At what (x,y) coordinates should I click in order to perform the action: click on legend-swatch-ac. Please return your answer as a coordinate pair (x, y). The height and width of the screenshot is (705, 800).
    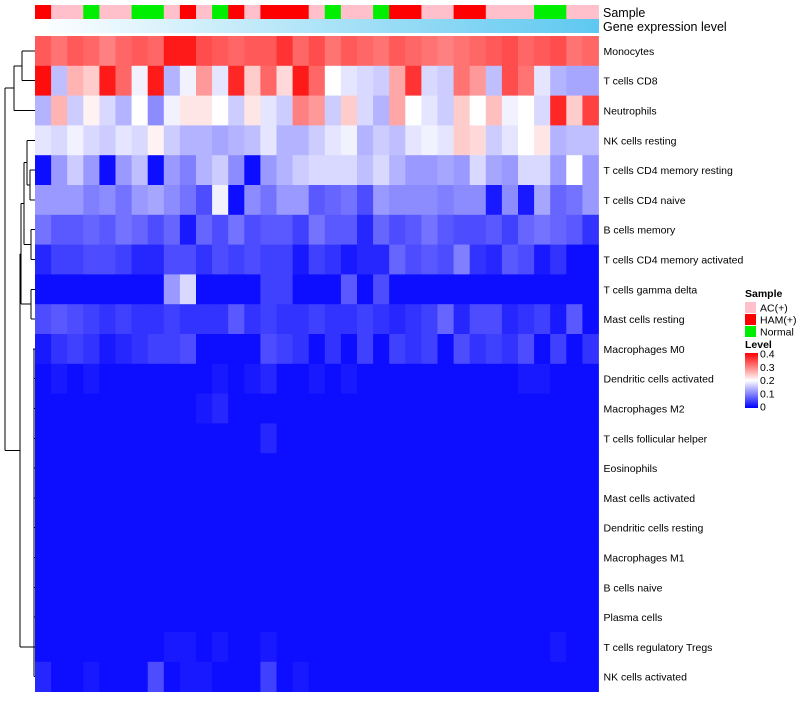
    Looking at the image, I should click on (750, 307).